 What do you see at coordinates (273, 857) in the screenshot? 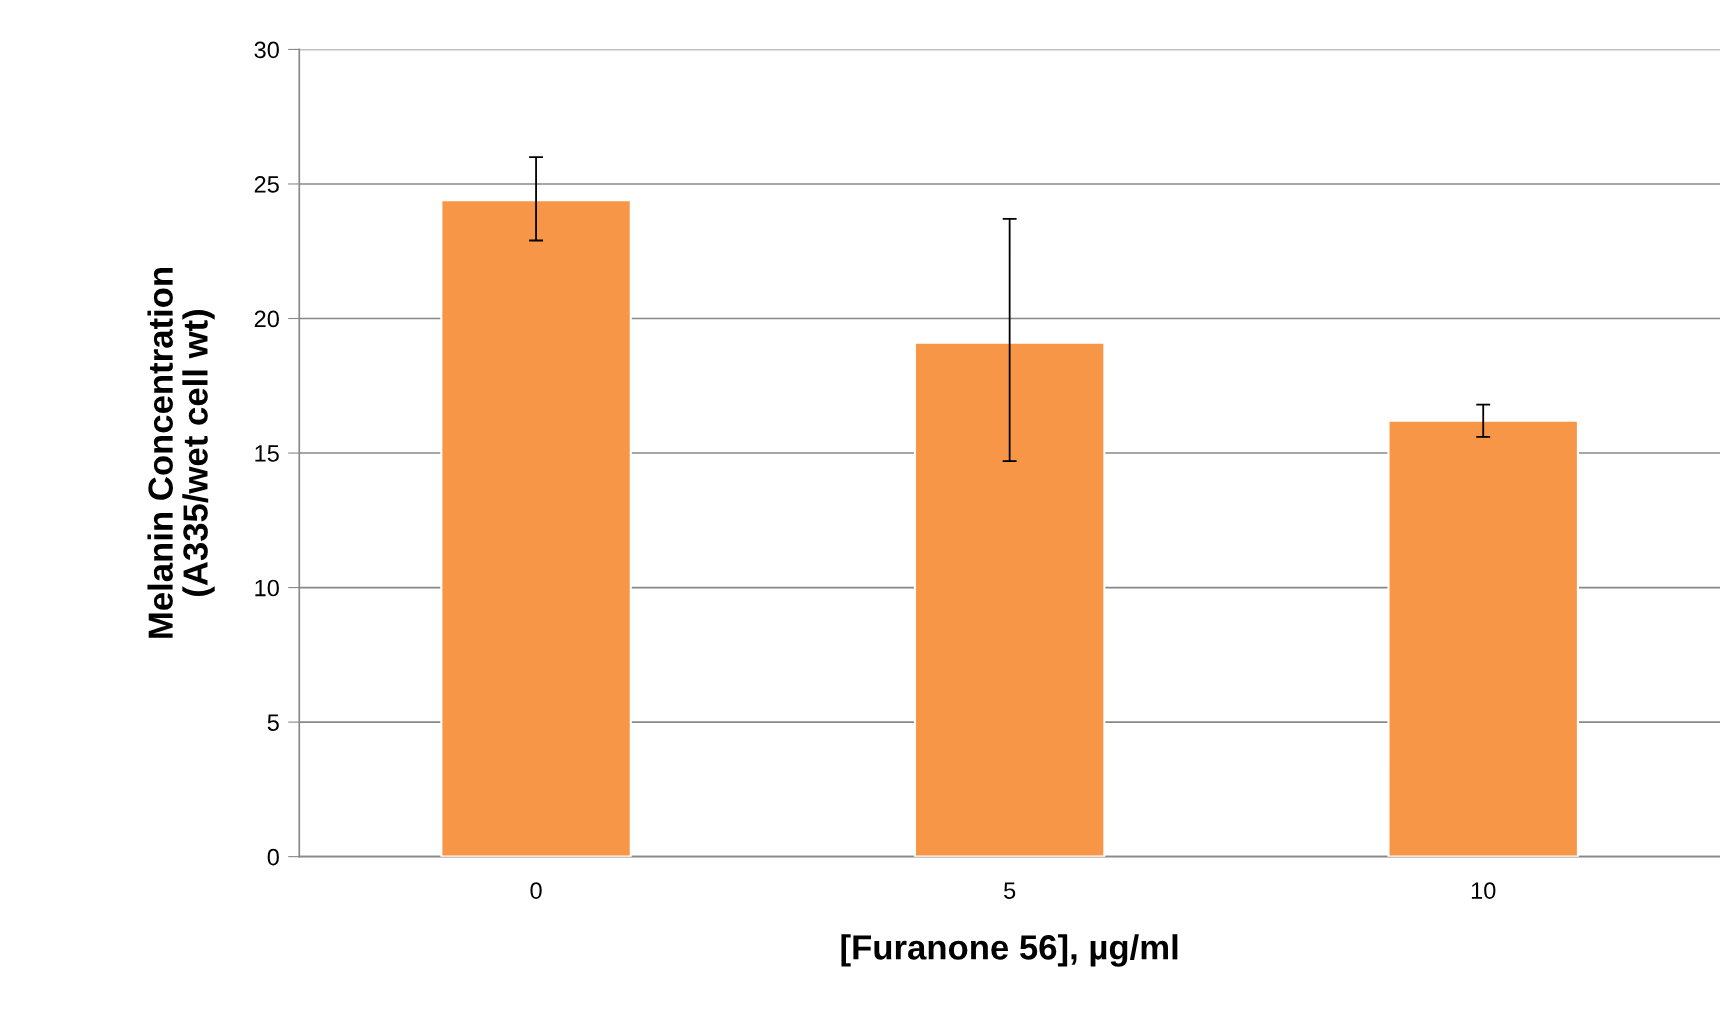
I see `y-tick-label: 0` at bounding box center [273, 857].